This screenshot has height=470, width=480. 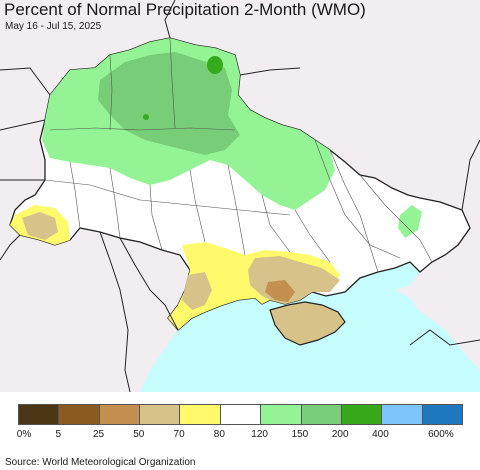 What do you see at coordinates (53, 26) in the screenshot?
I see `date-range: May 16 - Jul 15, 2025` at bounding box center [53, 26].